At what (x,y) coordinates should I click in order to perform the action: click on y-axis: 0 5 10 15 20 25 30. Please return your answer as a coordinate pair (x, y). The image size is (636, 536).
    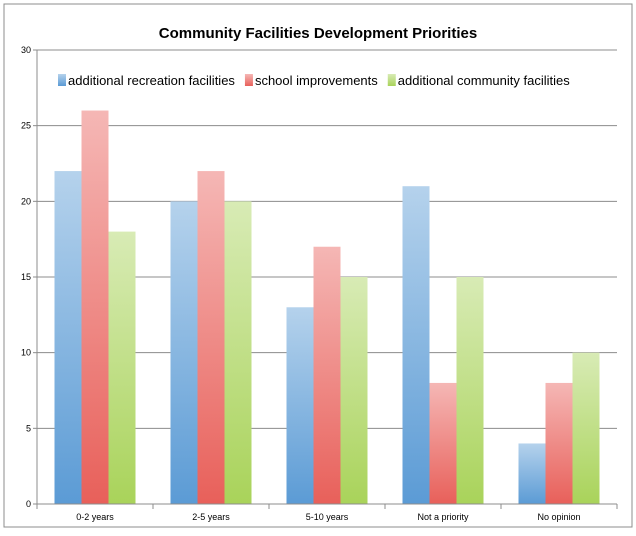
    Looking at the image, I should click on (29, 277).